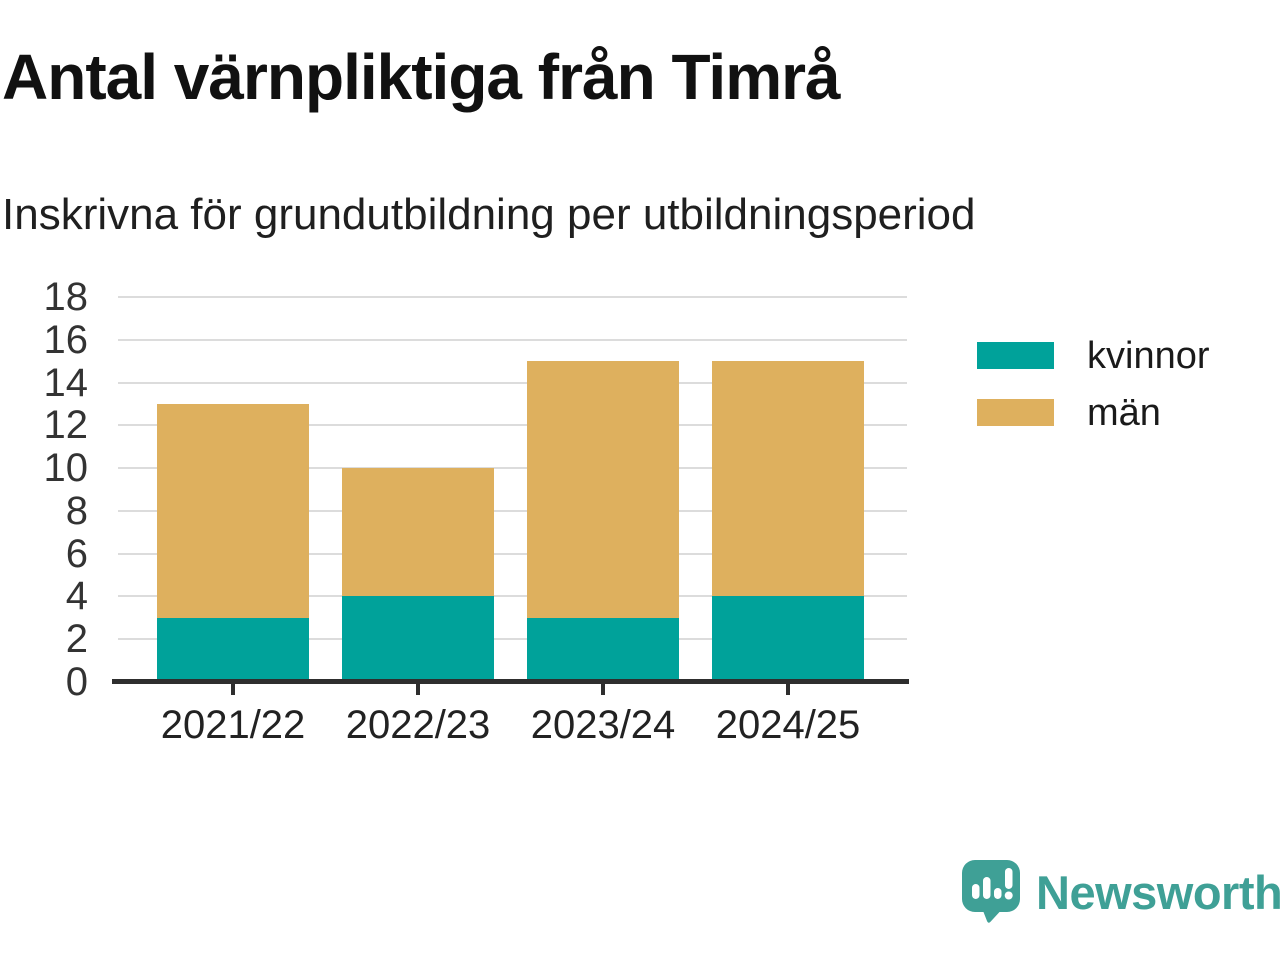  I want to click on legend-label-kvinnor: kvinnor, so click(1148, 355).